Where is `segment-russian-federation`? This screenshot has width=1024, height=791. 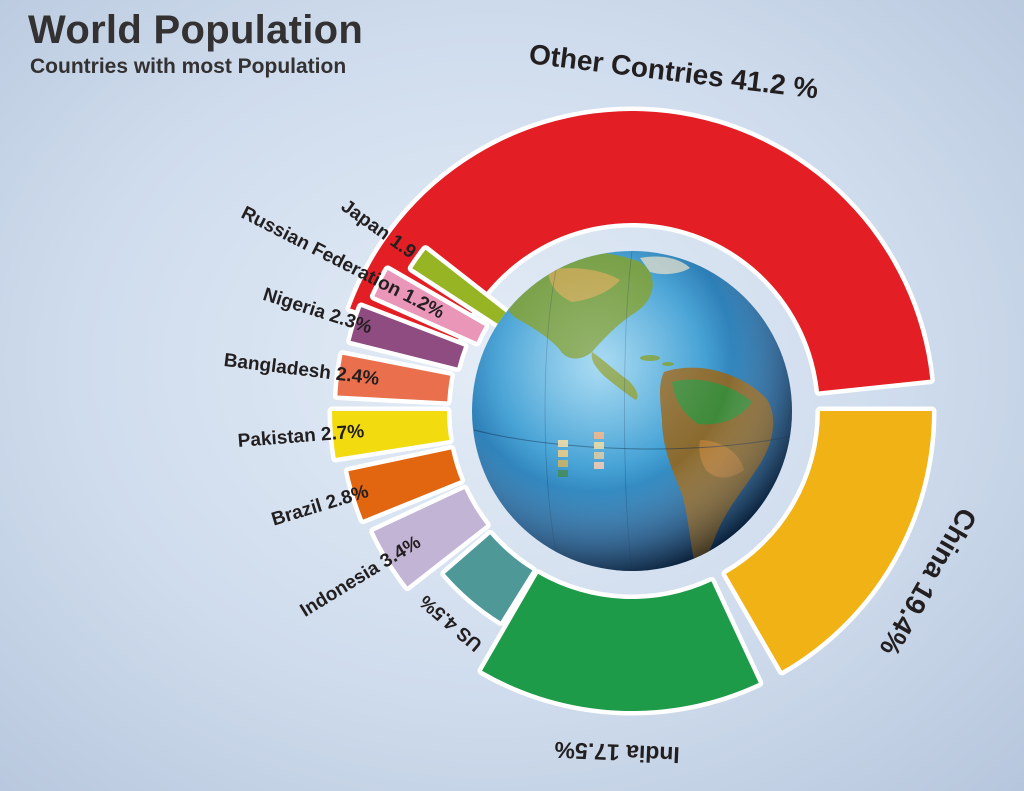
segment-russian-federation is located at coordinates (429, 306).